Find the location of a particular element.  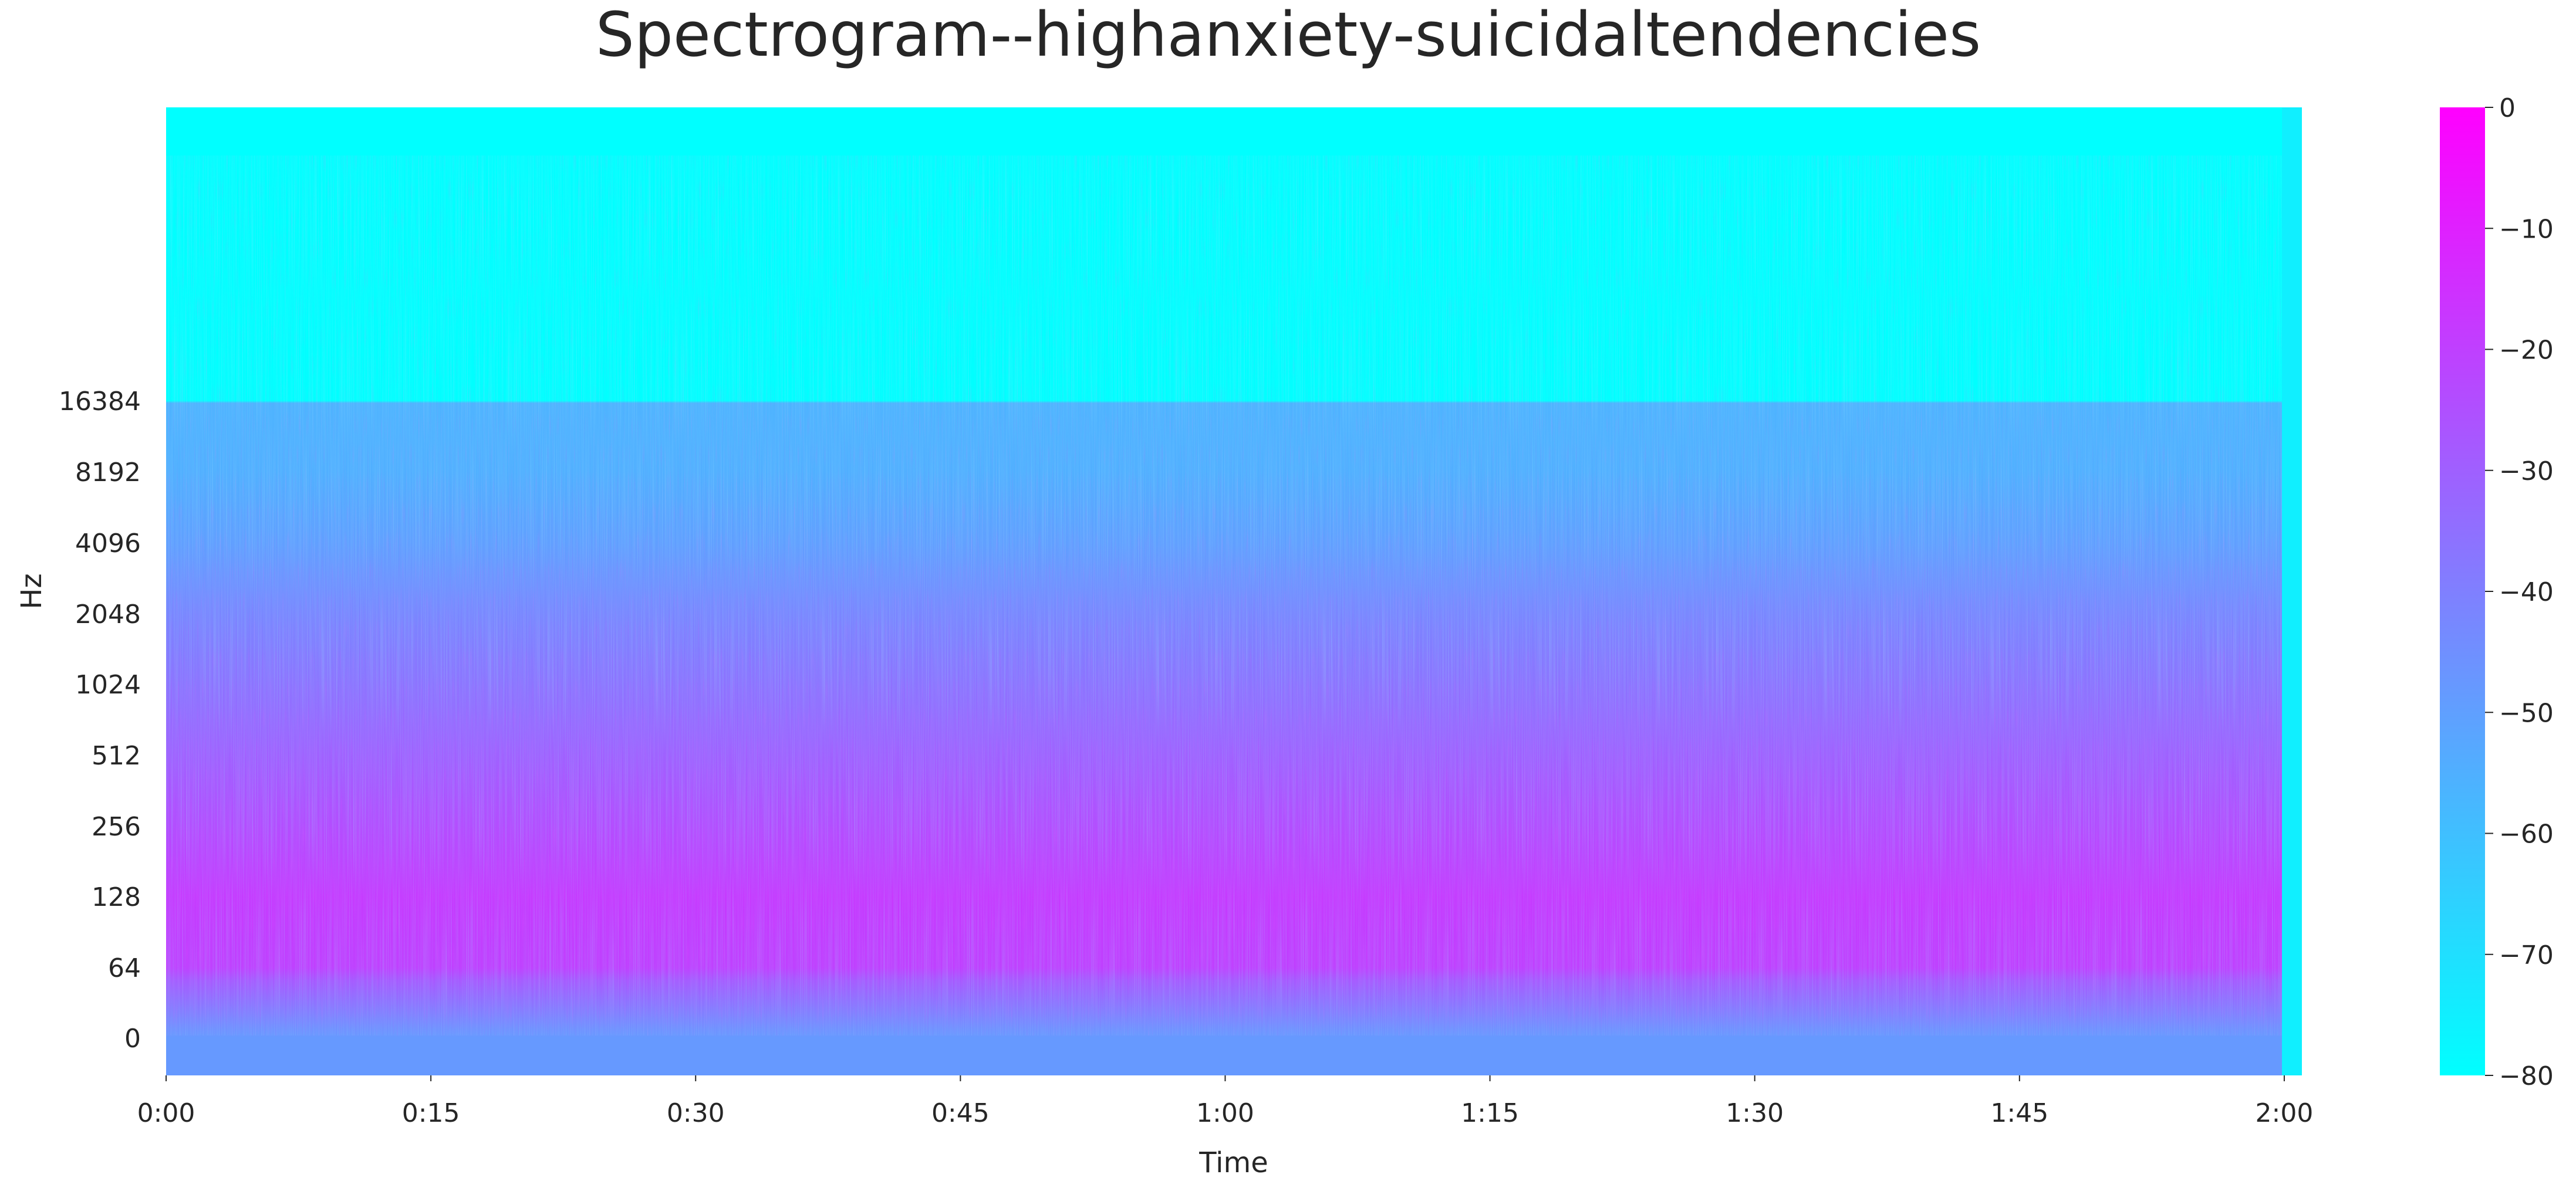

y-axis: 0 64 128 256 512 1024 2048 4096 8192 16384 is located at coordinates (100, 720).